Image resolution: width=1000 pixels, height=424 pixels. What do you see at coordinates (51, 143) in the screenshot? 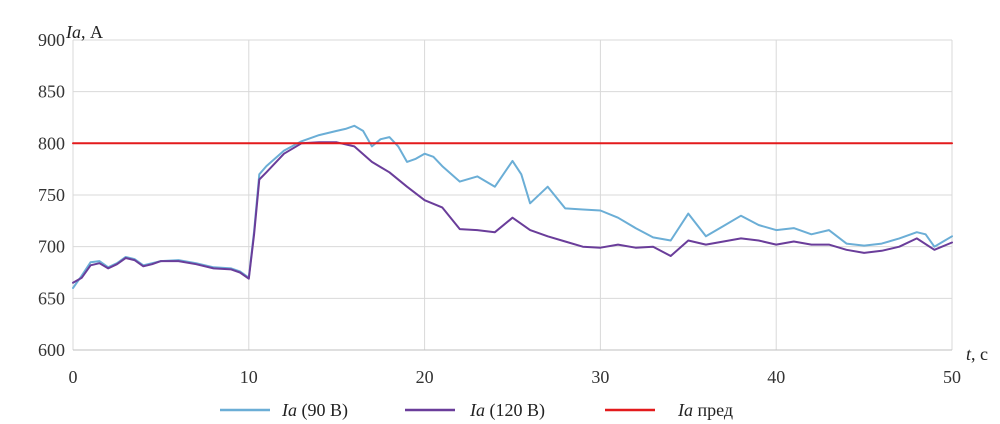
I see `y-tick-label-4: 800` at bounding box center [51, 143].